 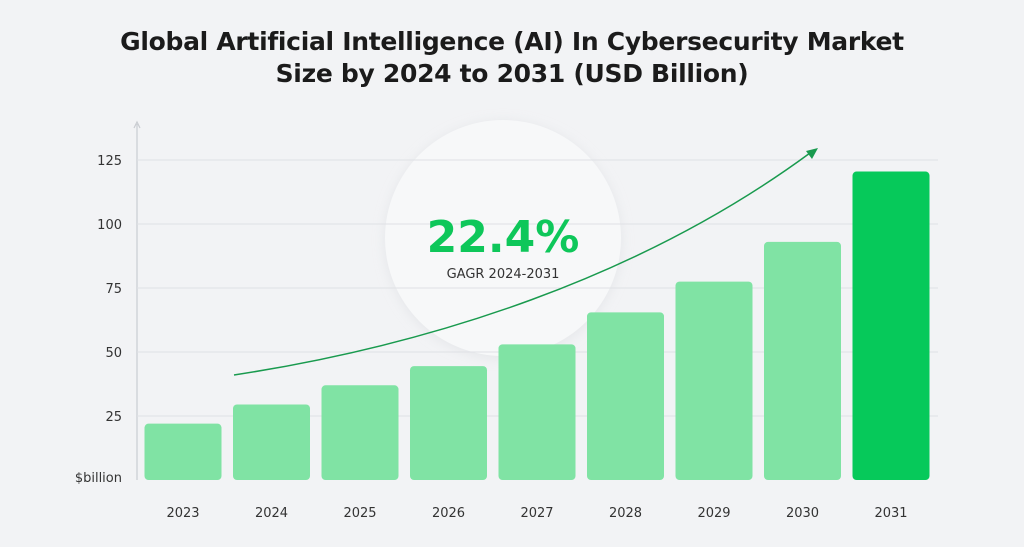 I want to click on x-tick-label: 2027, so click(x=536, y=513).